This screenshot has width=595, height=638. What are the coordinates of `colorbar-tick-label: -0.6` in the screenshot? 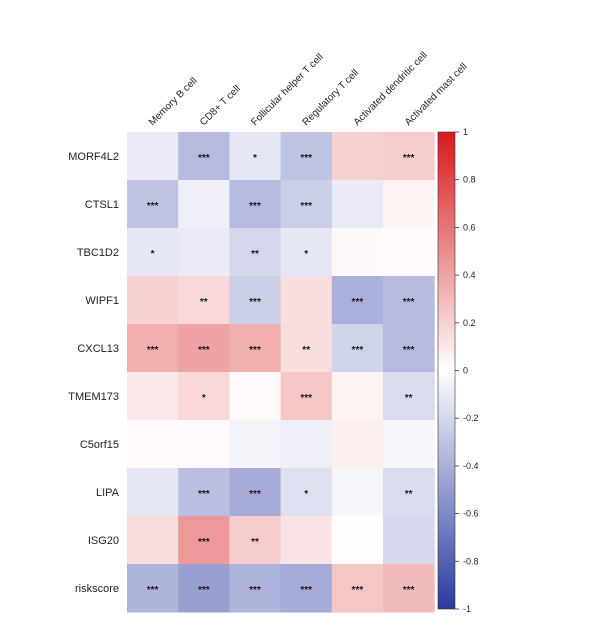 It's located at (471, 514).